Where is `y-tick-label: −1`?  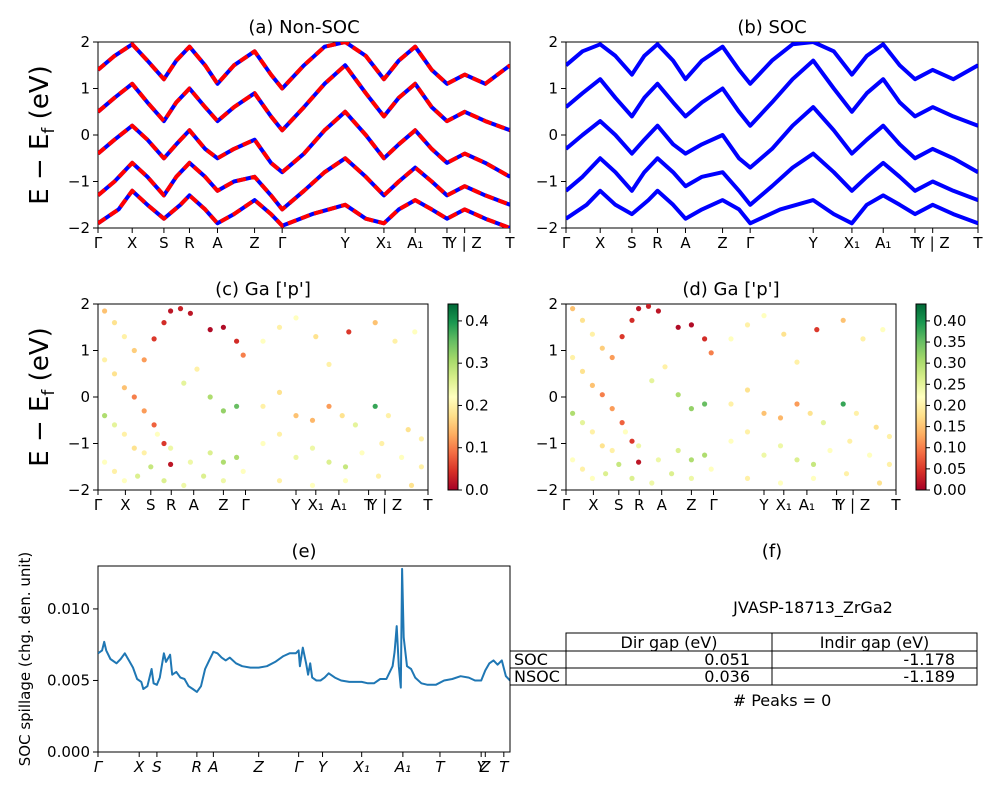
y-tick-label: −1 is located at coordinates (79, 182).